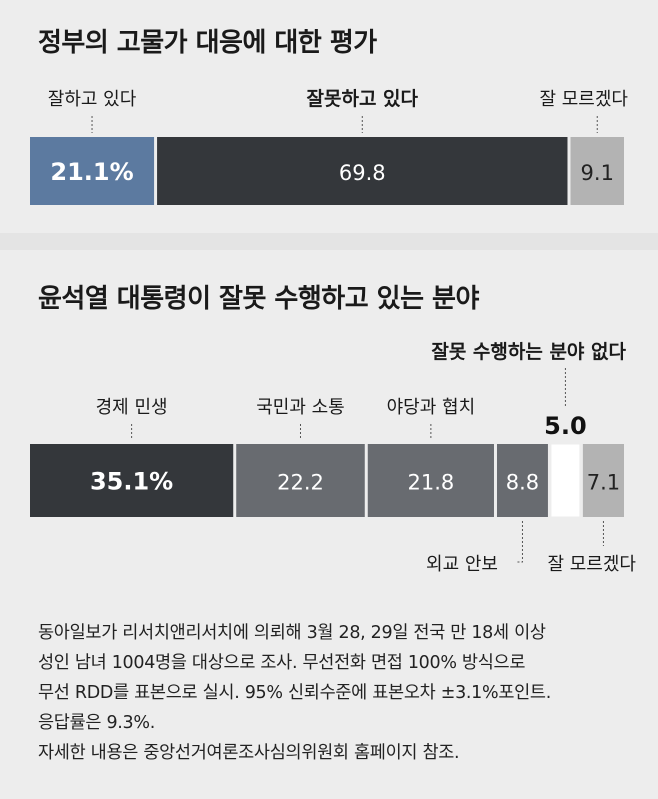  I want to click on data-label: 35.1%, so click(131, 482).